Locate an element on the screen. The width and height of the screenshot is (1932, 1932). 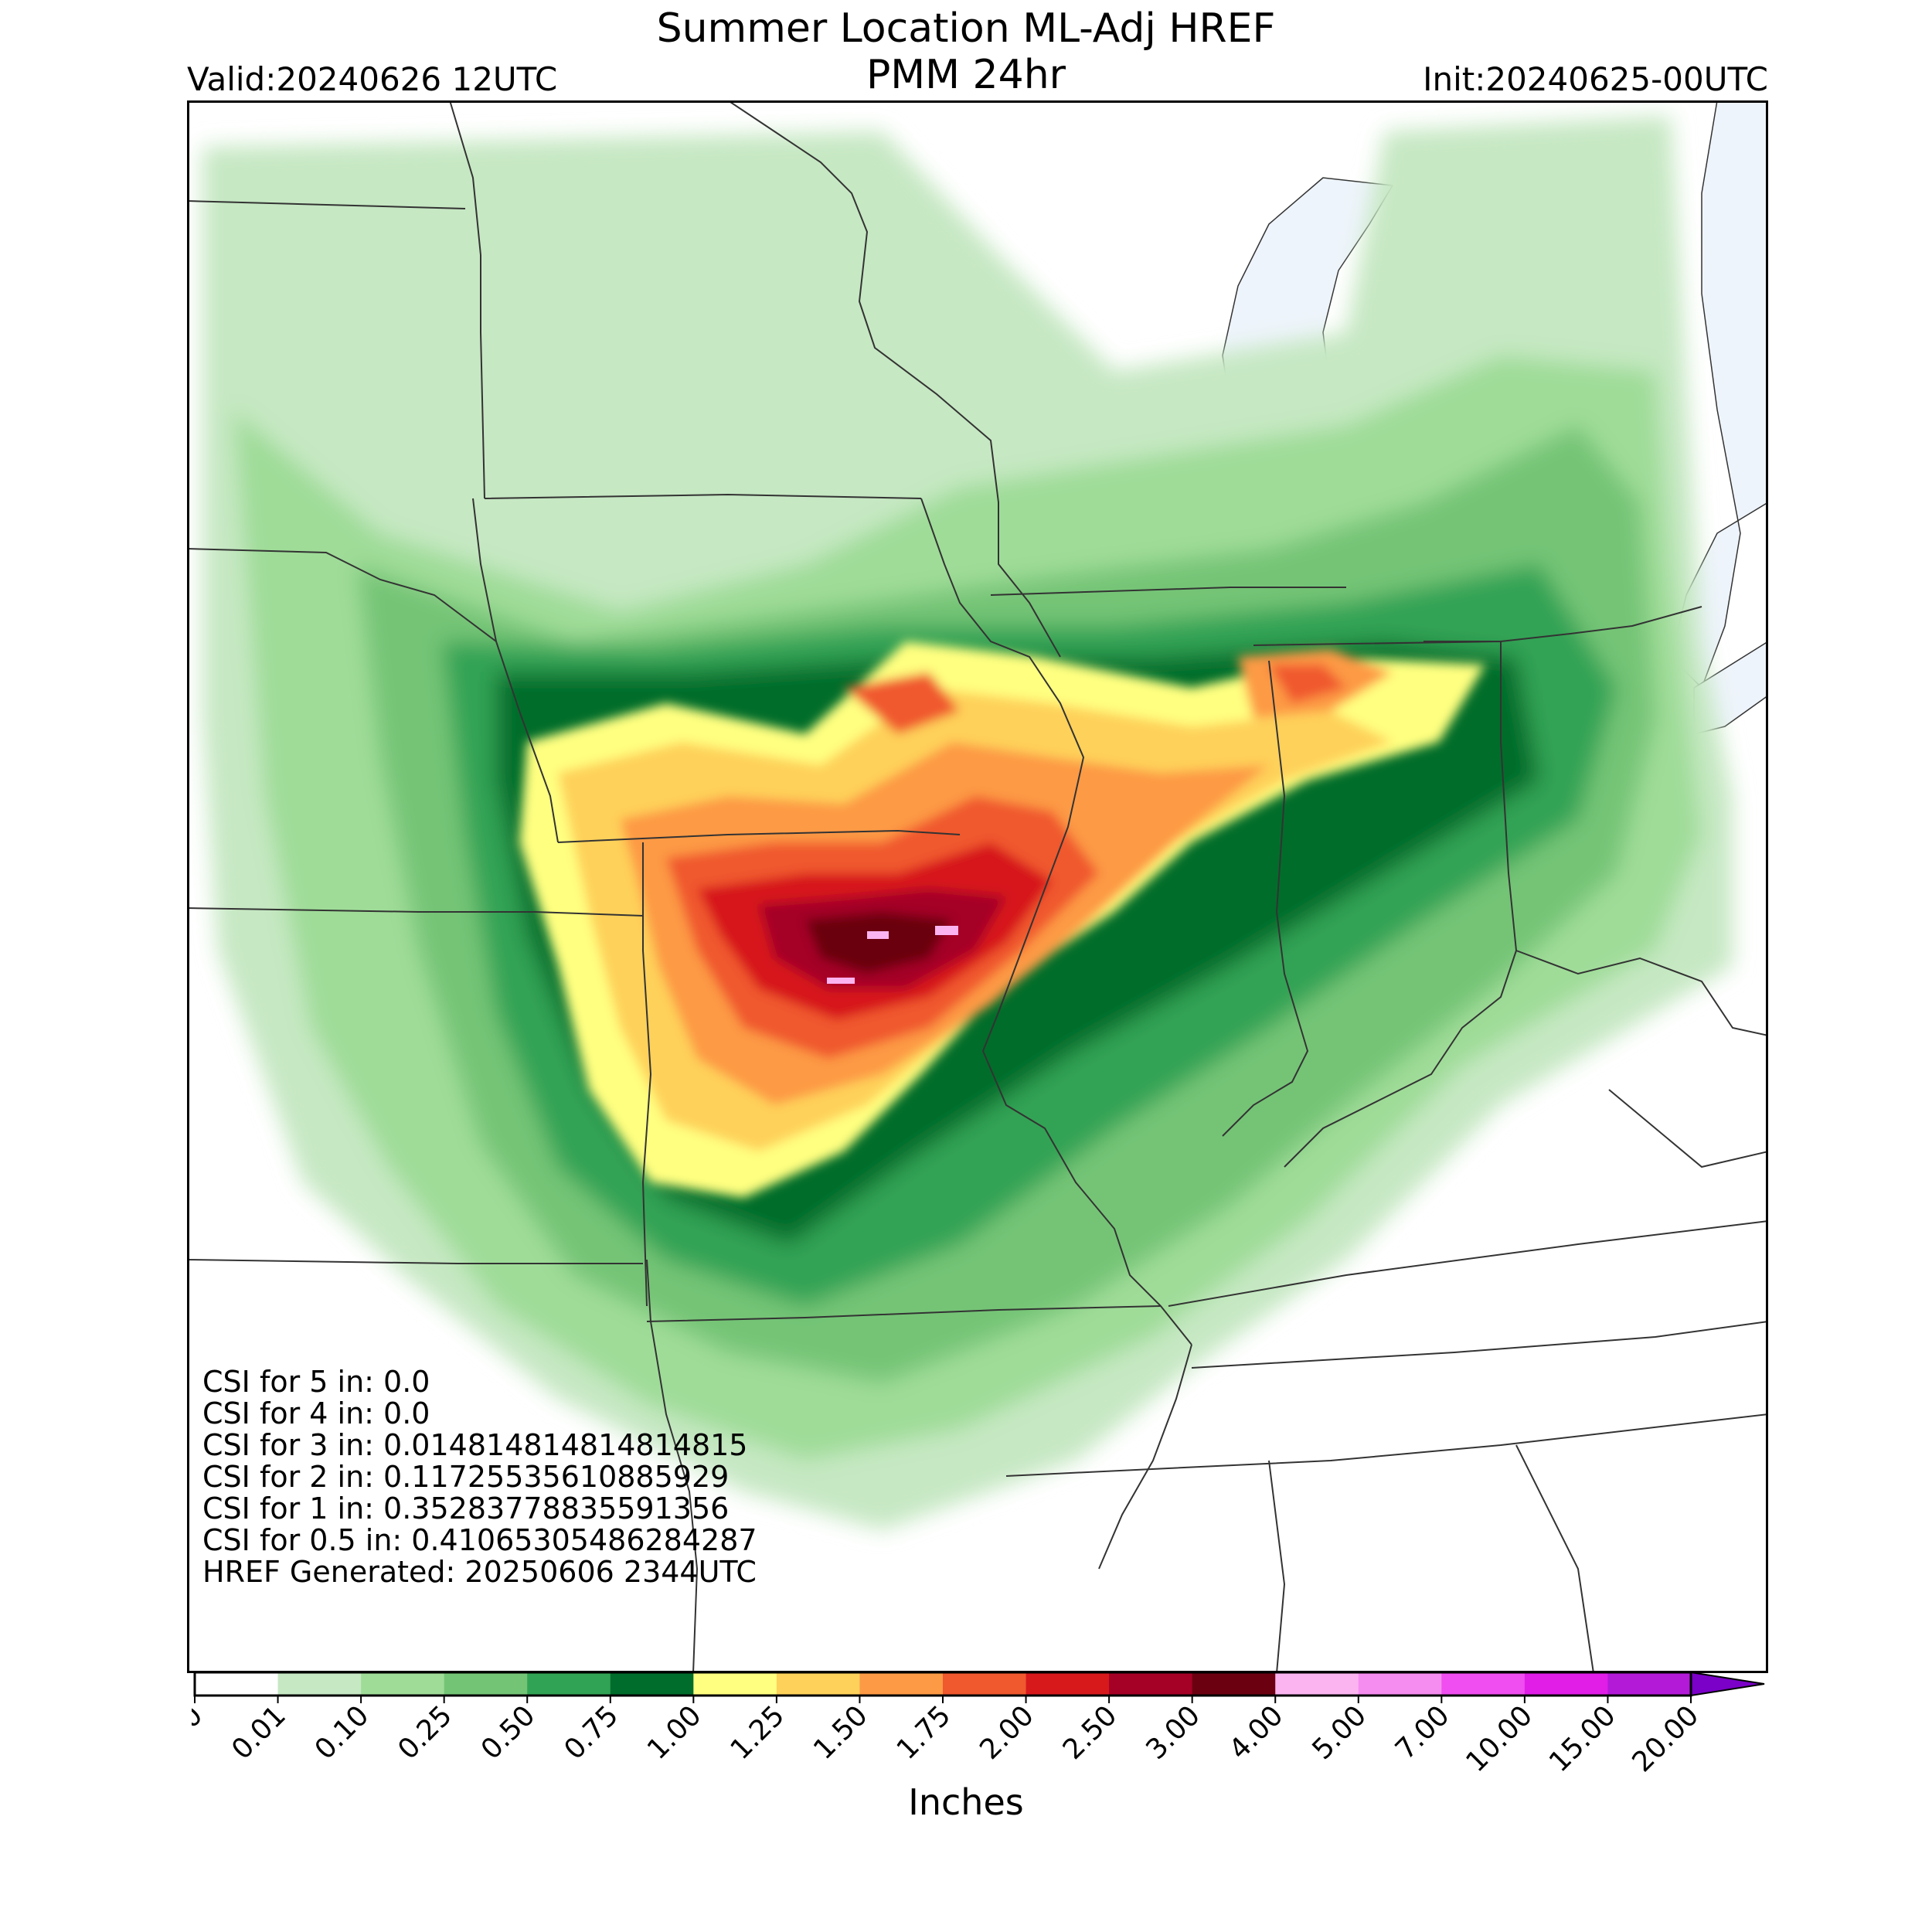
valid-time: Valid:20240626 12UTC is located at coordinates (372, 79).